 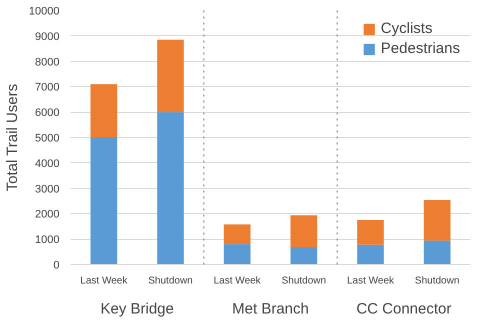 I want to click on y-tick-label: 10000, so click(x=44, y=12).